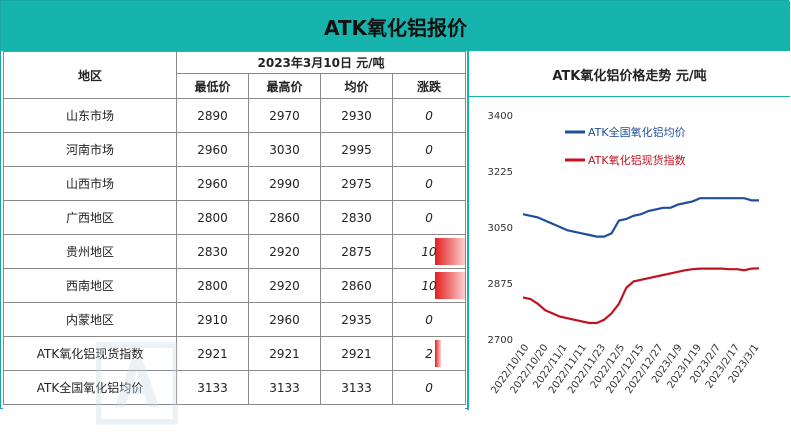  I want to click on y-tick-label: 3050, so click(500, 228).